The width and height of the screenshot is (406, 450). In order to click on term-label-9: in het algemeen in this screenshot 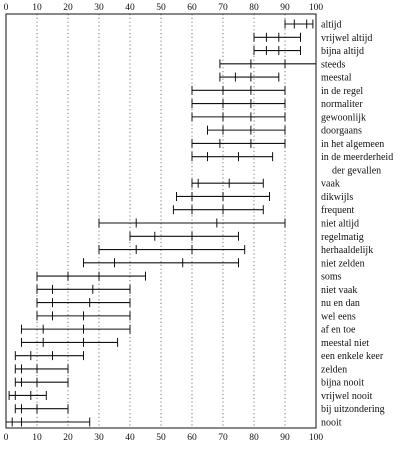, I will do `click(352, 144)`.